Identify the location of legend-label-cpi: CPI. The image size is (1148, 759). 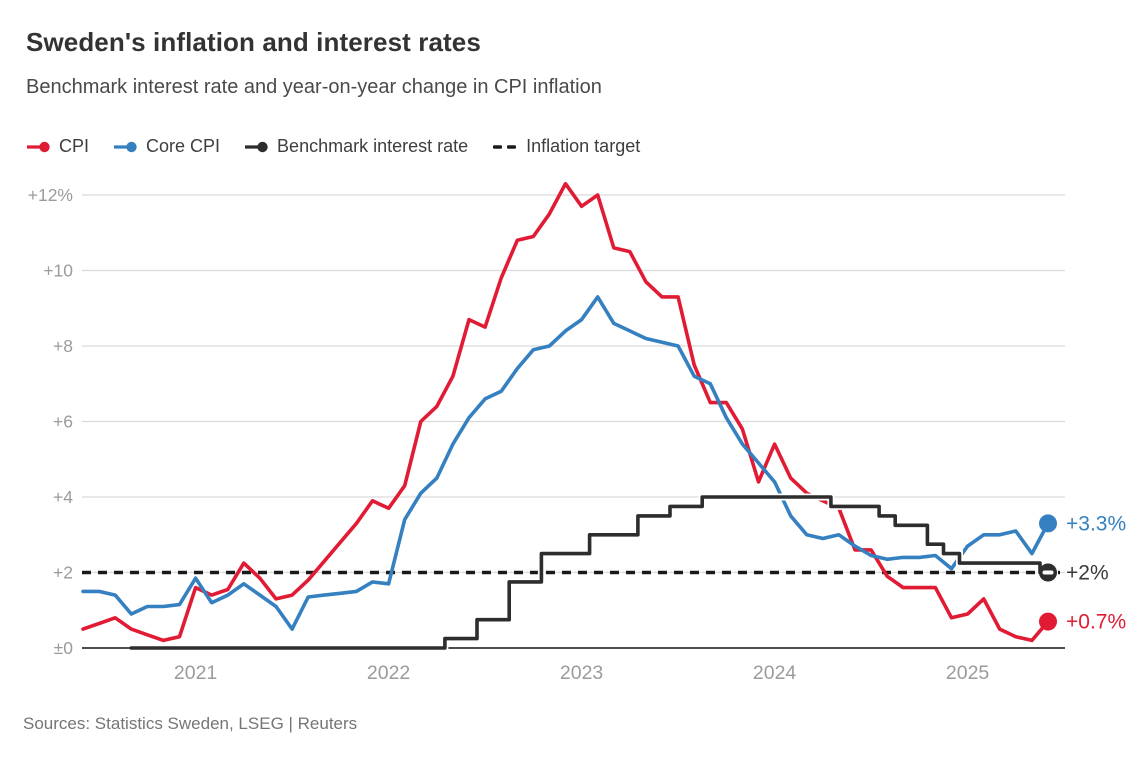
(74, 146).